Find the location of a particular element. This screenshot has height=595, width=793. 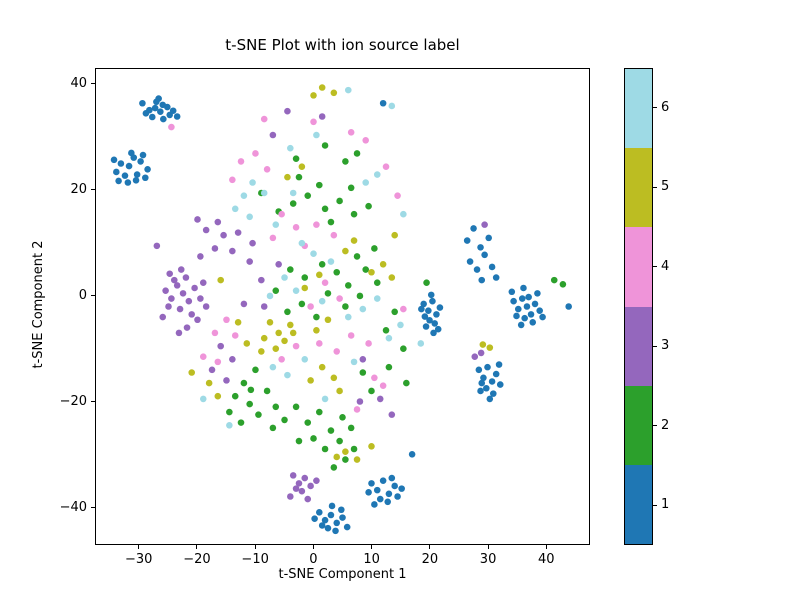

y-tick-label: −40 is located at coordinates (73, 507).